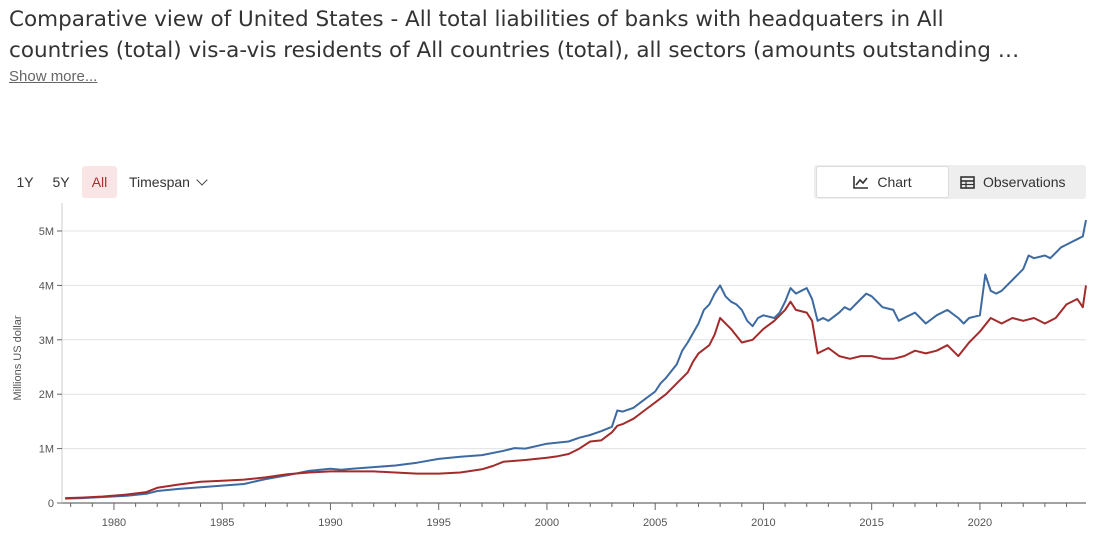  What do you see at coordinates (159, 182) in the screenshot?
I see `timespan-label: Timespan` at bounding box center [159, 182].